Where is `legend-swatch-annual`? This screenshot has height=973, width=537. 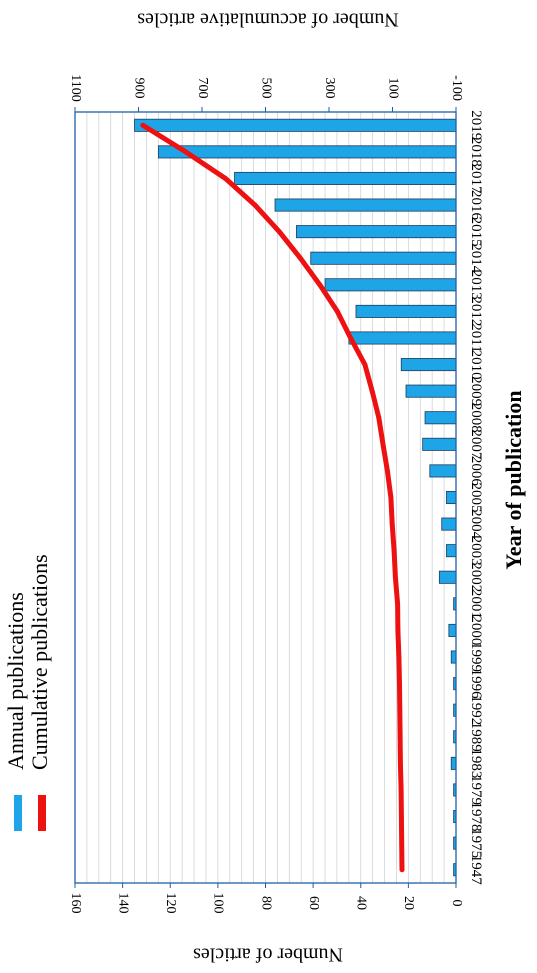 legend-swatch-annual is located at coordinates (18, 813).